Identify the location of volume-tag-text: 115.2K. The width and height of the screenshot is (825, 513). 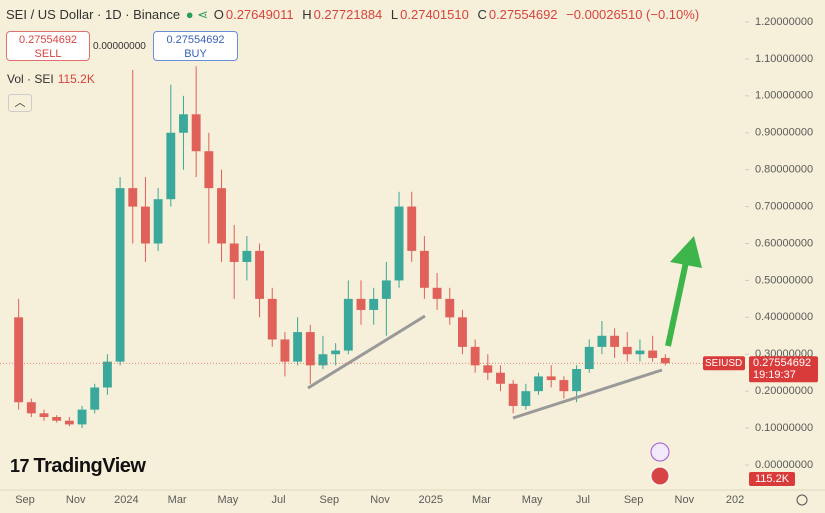
(772, 479).